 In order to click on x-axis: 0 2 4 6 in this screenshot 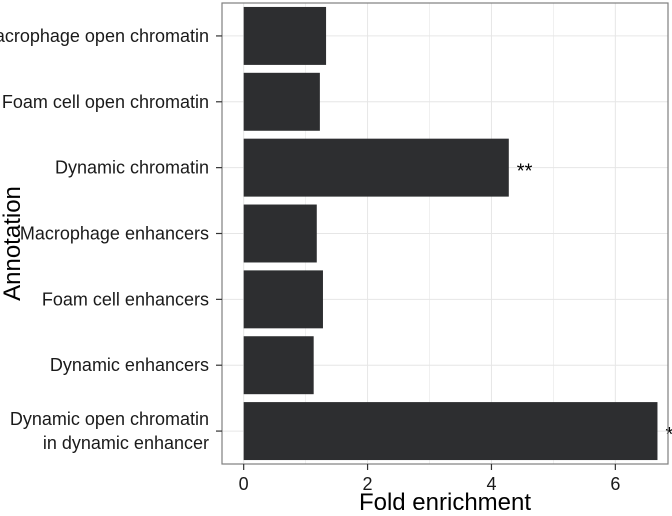, I will do `click(429, 479)`.